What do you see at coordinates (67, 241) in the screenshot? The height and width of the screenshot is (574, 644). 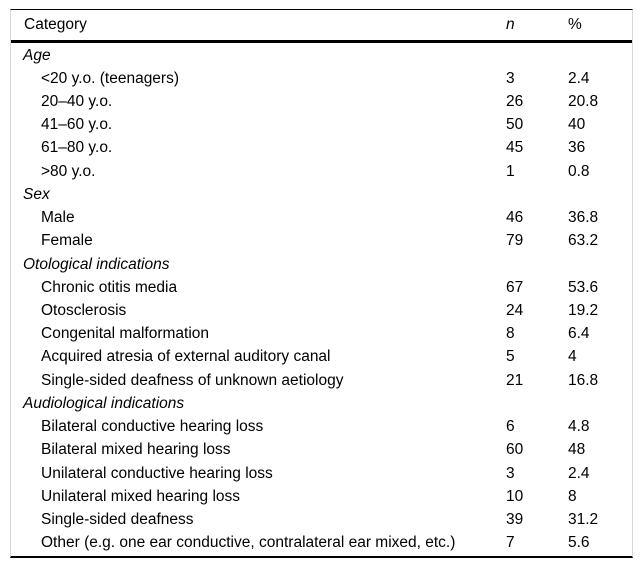 I see `row-category: Female` at bounding box center [67, 241].